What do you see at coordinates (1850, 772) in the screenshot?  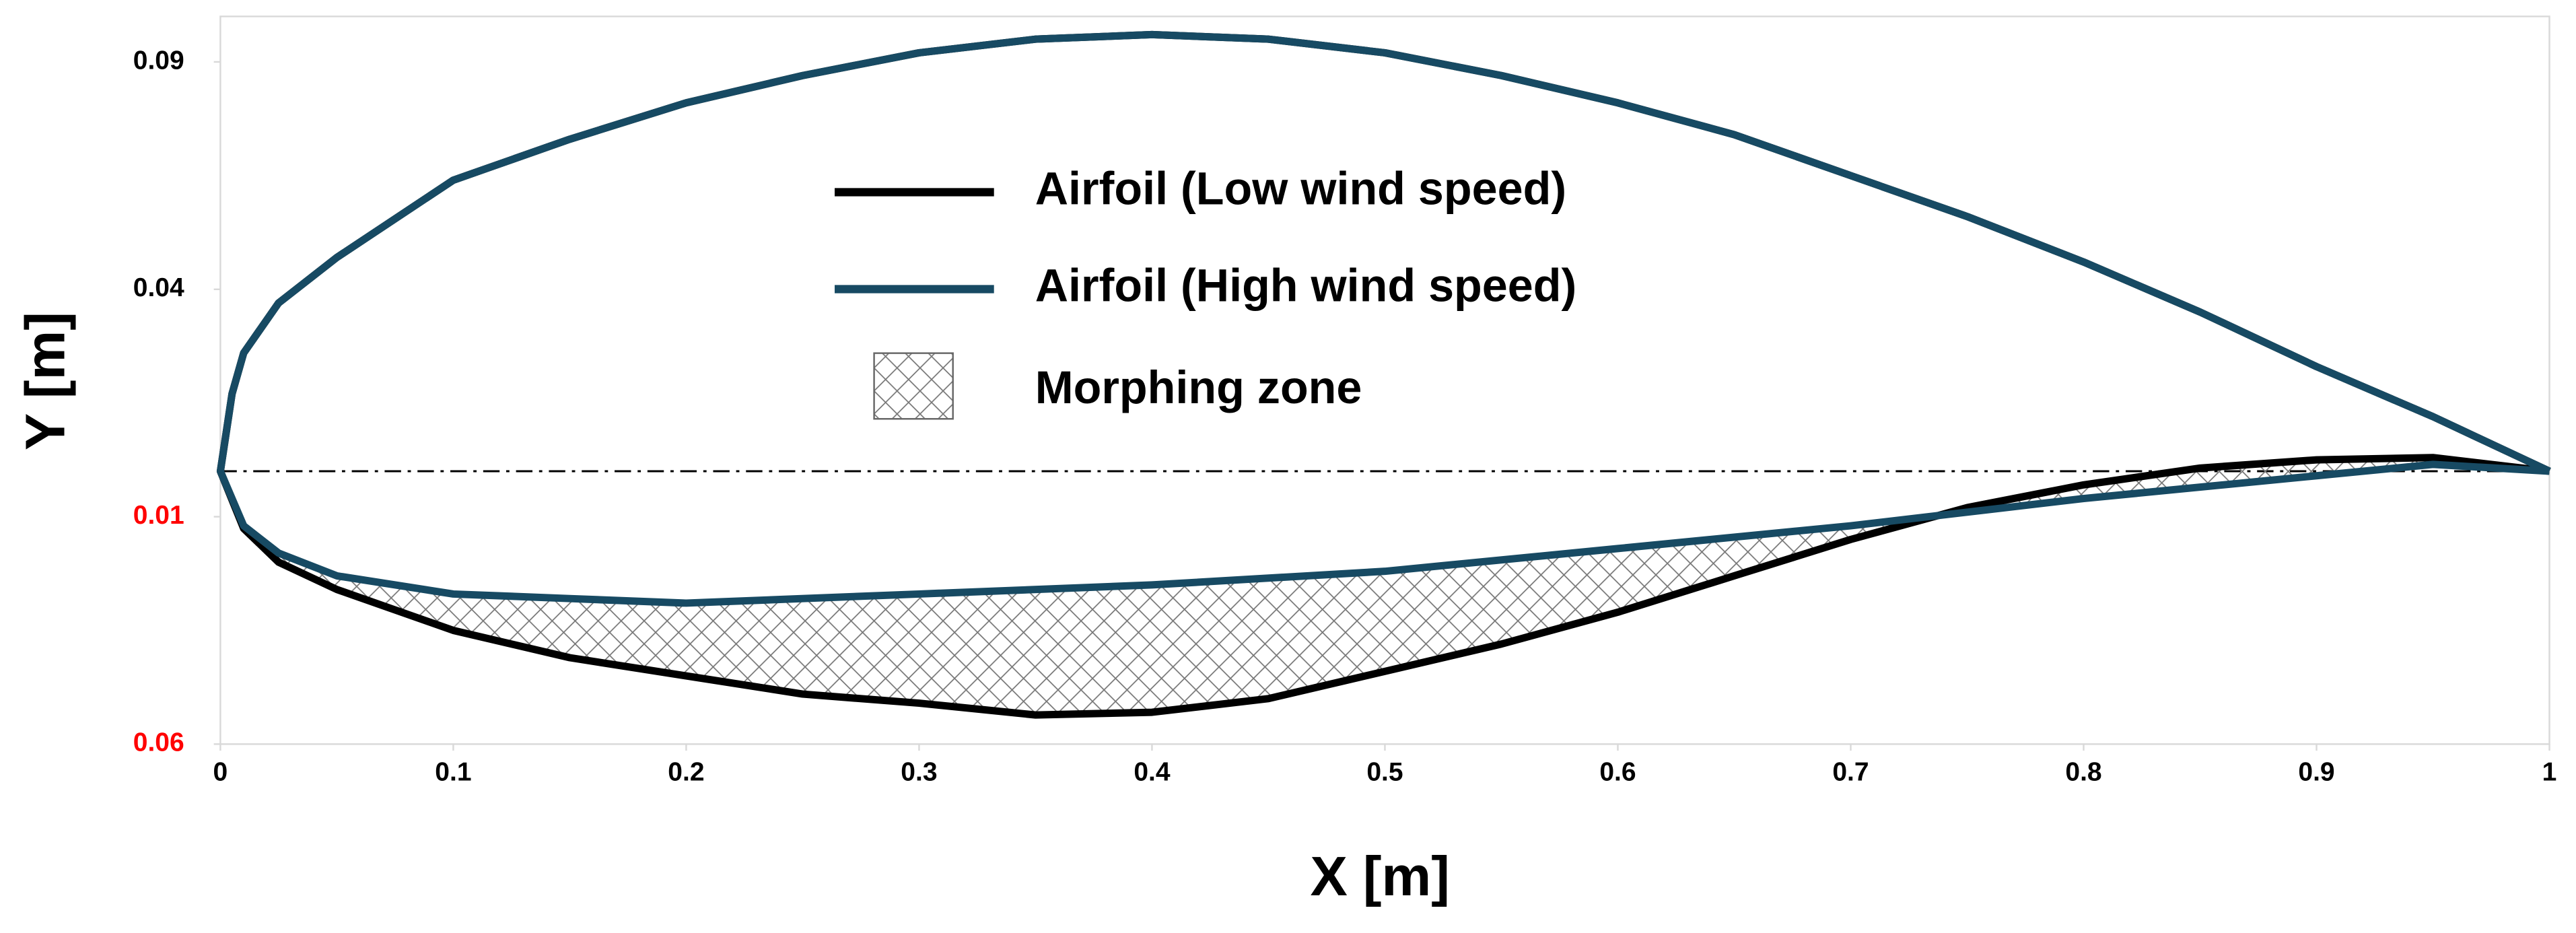 I see `x-tick-label: 0.7` at bounding box center [1850, 772].